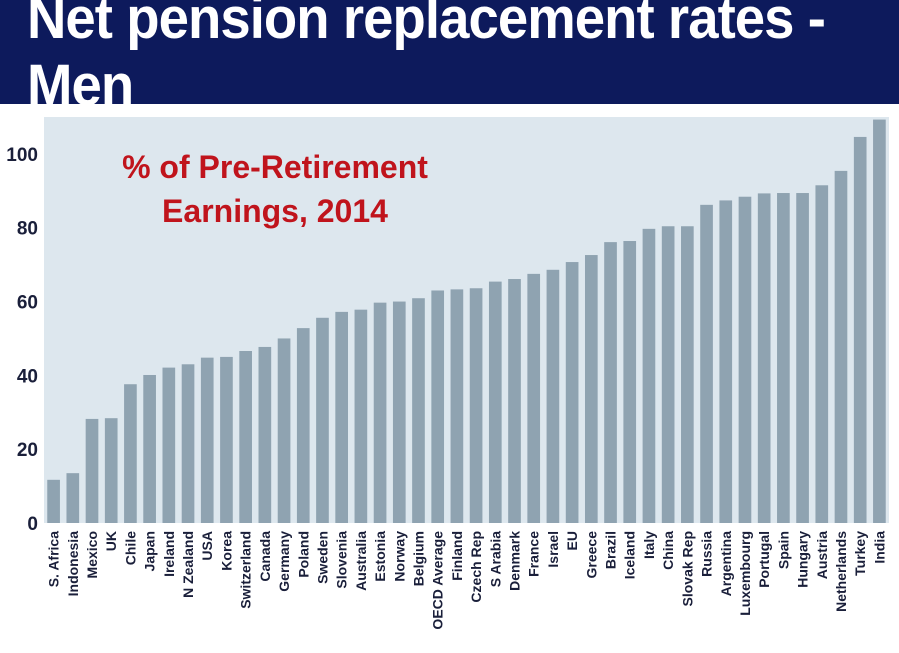 The width and height of the screenshot is (899, 653). I want to click on x-tick-label: Luxembourg, so click(745, 573).